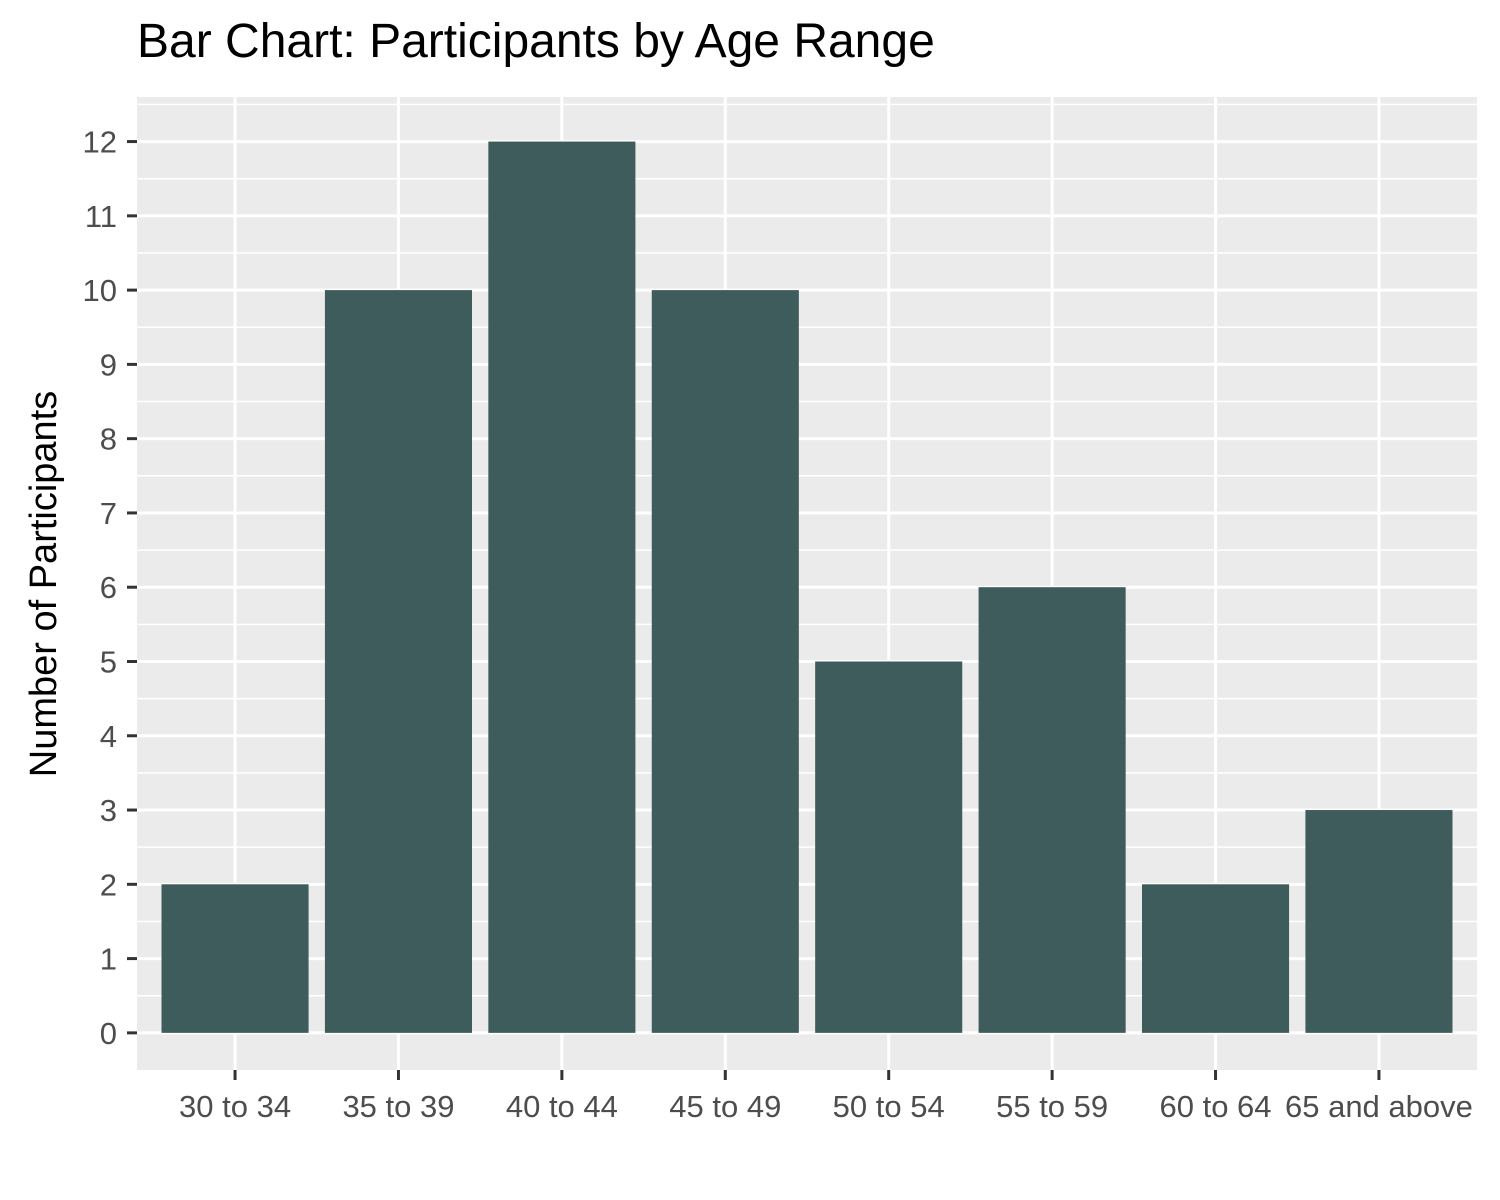 The image size is (1500, 1200). What do you see at coordinates (101, 216) in the screenshot?
I see `y-tick-label: 11` at bounding box center [101, 216].